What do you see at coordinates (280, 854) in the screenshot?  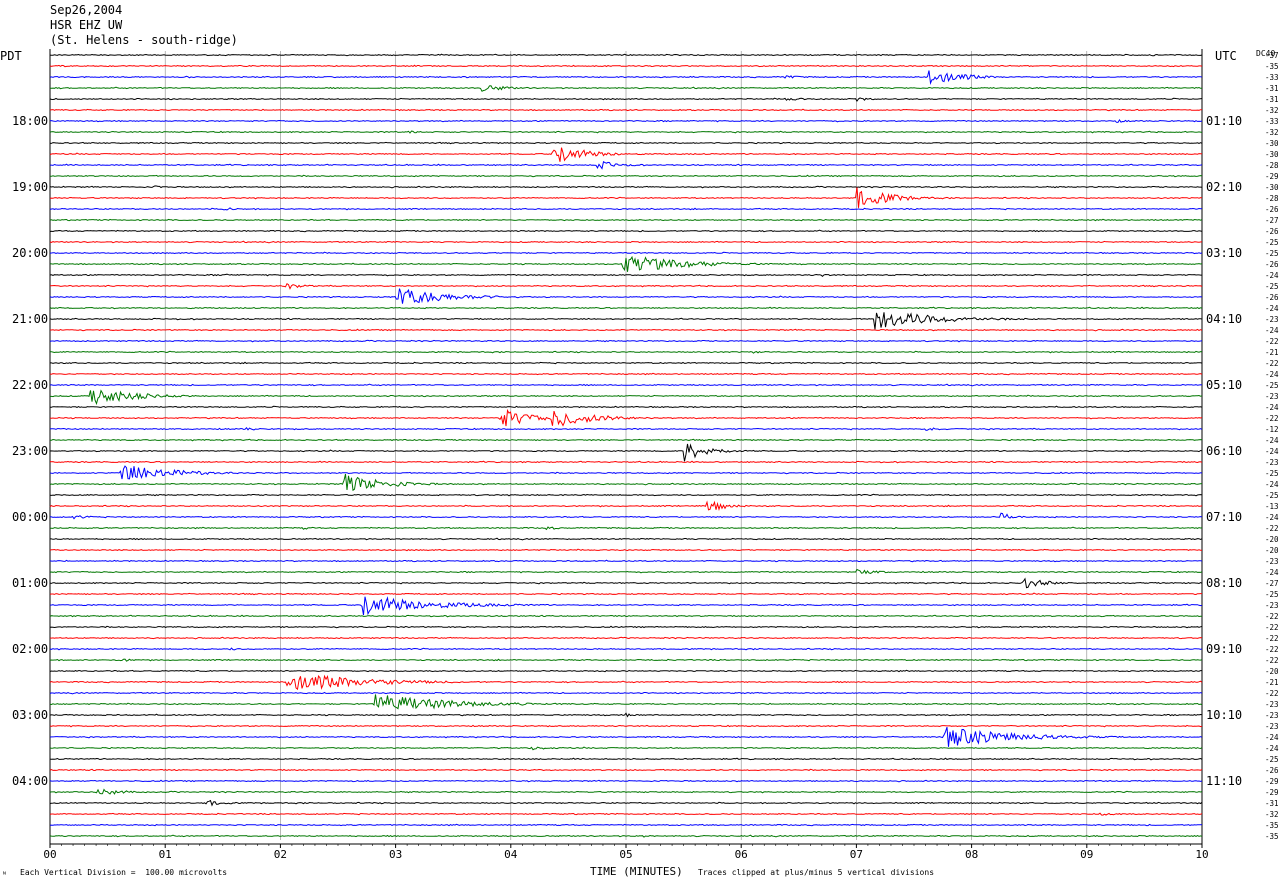 I see `x-tick-label: 02` at bounding box center [280, 854].